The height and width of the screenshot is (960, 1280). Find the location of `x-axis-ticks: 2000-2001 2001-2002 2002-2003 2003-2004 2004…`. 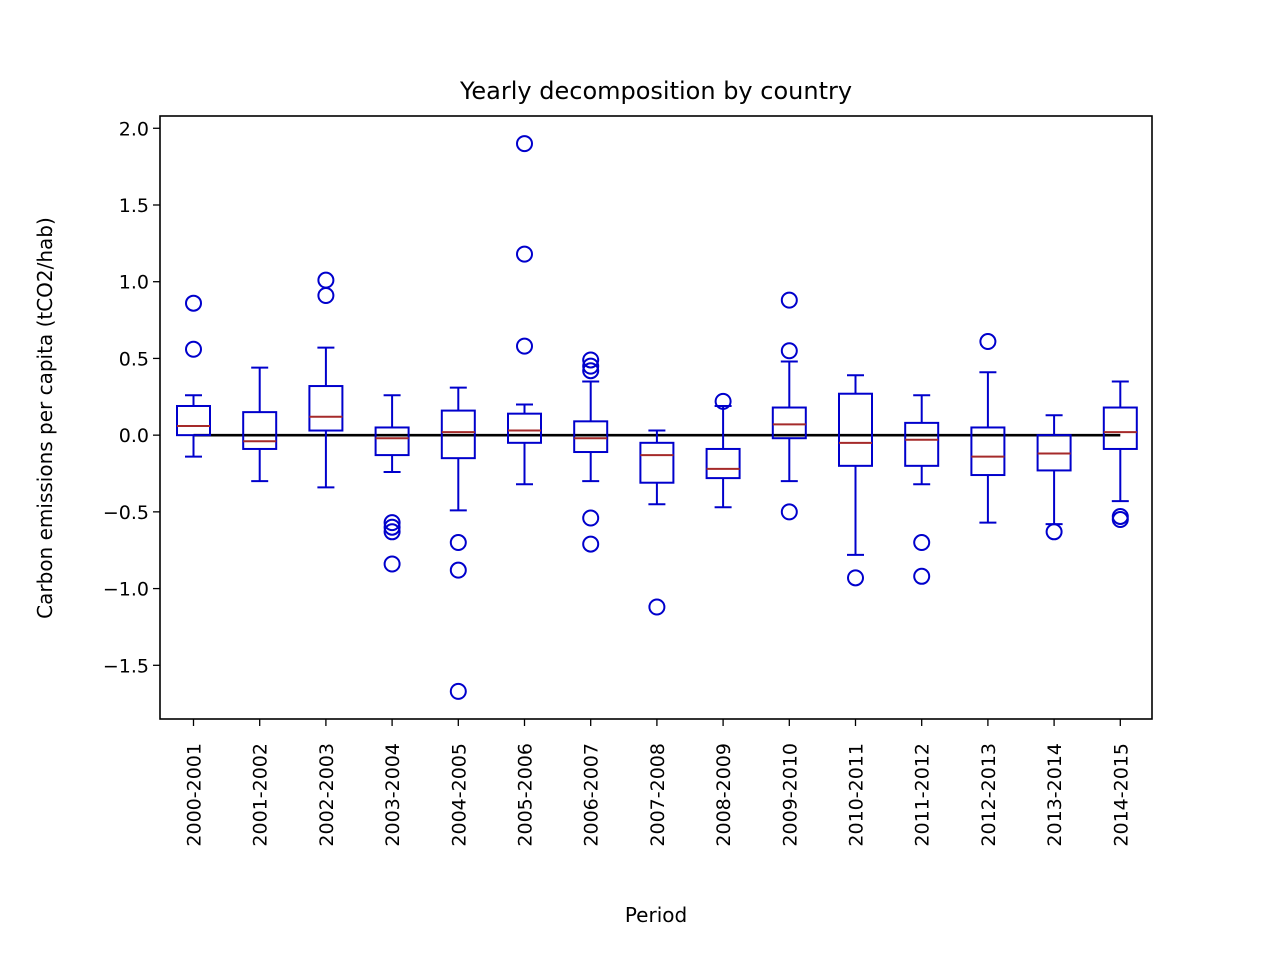

x-axis-ticks: 2000-2001 2001-2002 2002-2003 2003-2004 2004… is located at coordinates (658, 783).